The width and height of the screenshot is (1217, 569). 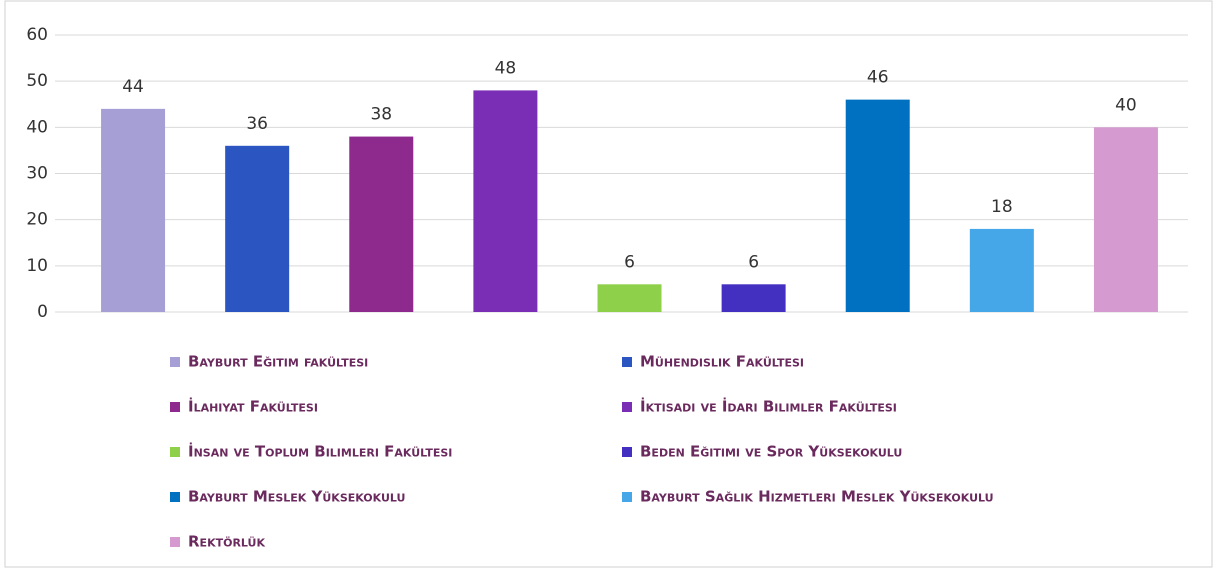 What do you see at coordinates (722, 362) in the screenshot?
I see `legend-label: Mühendislik Fakültesi` at bounding box center [722, 362].